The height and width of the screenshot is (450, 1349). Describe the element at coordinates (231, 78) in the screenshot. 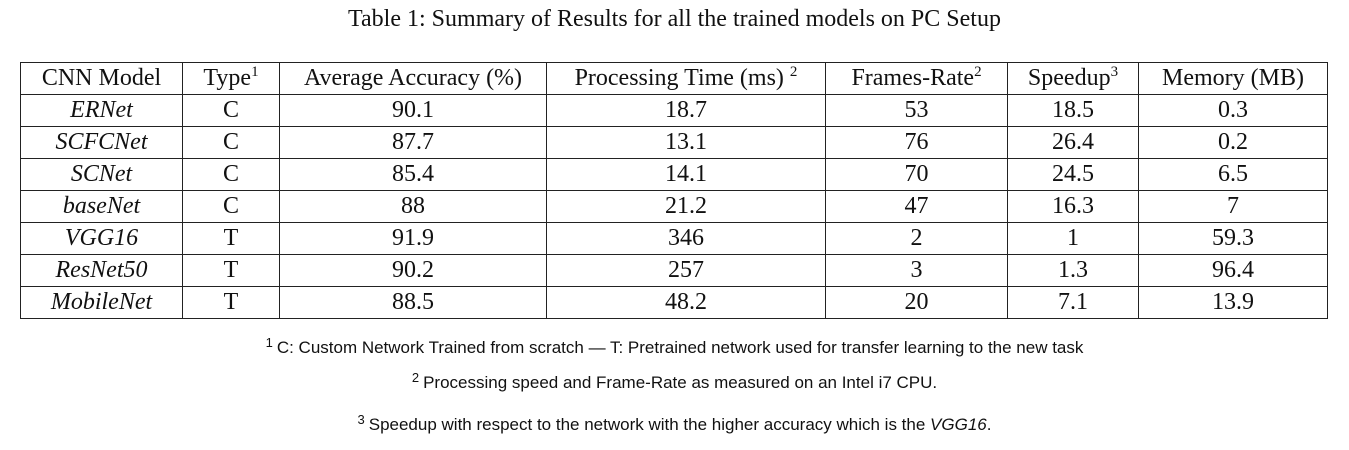

I see `header-type: Type1` at that location.